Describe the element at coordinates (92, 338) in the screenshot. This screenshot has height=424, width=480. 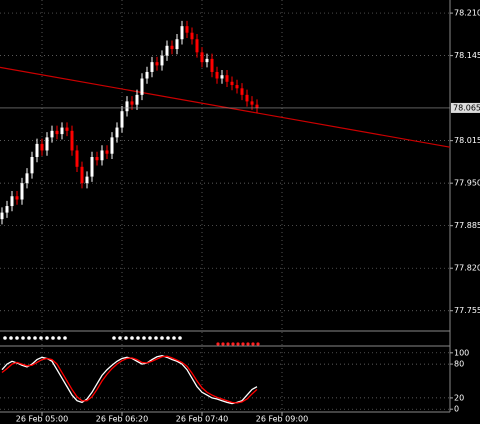
I see `signal-dots` at that location.